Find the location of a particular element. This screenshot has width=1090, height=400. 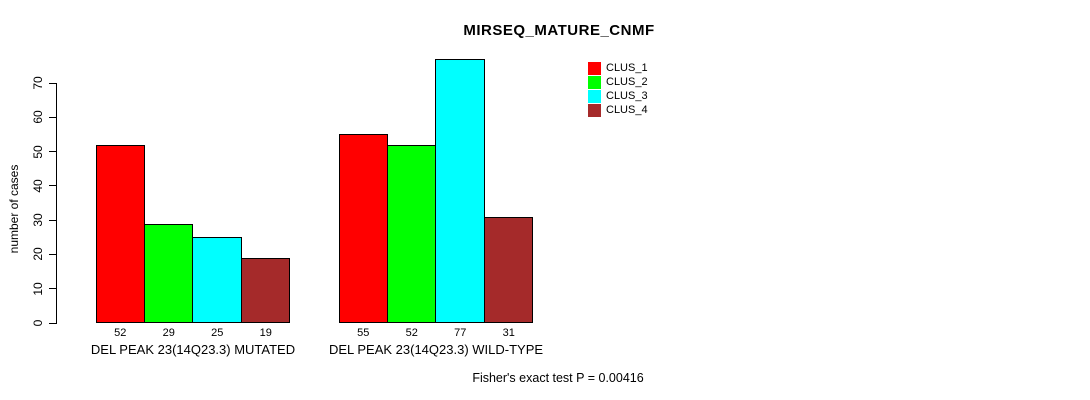

bar-clus_4-group1 is located at coordinates (265, 290).